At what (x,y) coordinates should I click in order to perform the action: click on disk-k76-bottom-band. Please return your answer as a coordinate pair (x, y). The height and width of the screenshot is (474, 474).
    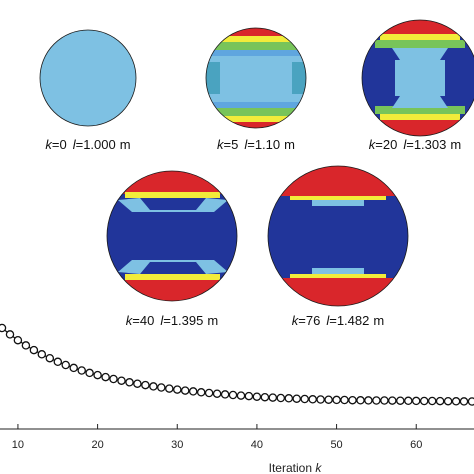
    Looking at the image, I should click on (338, 292).